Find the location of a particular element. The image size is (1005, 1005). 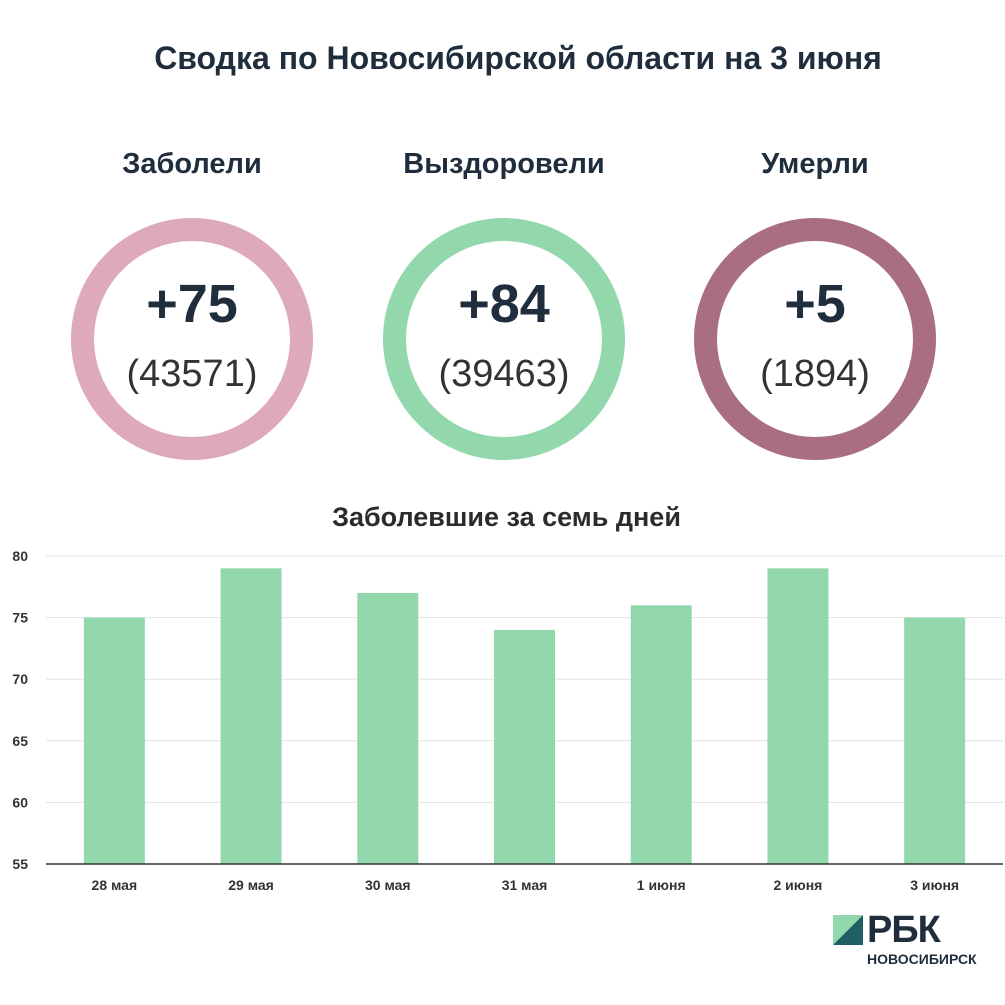

logo-city: НОВОСИБИРСК is located at coordinates (922, 959).